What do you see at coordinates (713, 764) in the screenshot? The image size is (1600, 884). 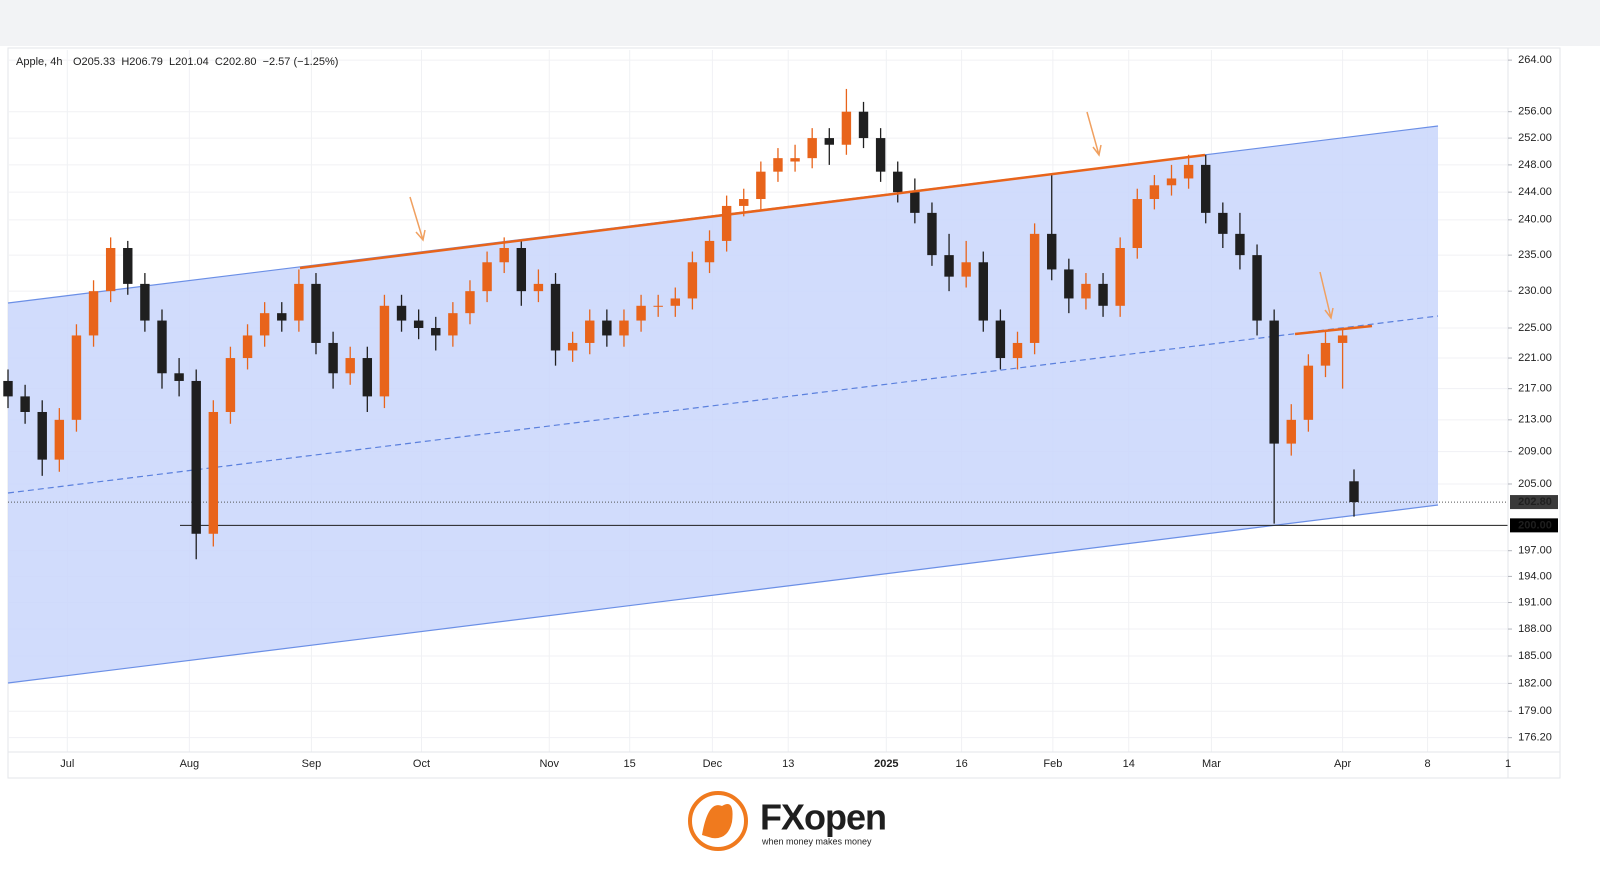 I see `x-tick-label: Dec` at bounding box center [713, 764].